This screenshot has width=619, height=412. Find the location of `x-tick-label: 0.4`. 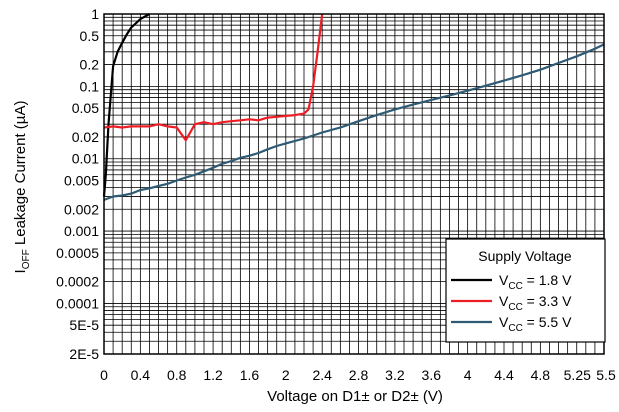

x-tick-label: 0.4 is located at coordinates (141, 375).